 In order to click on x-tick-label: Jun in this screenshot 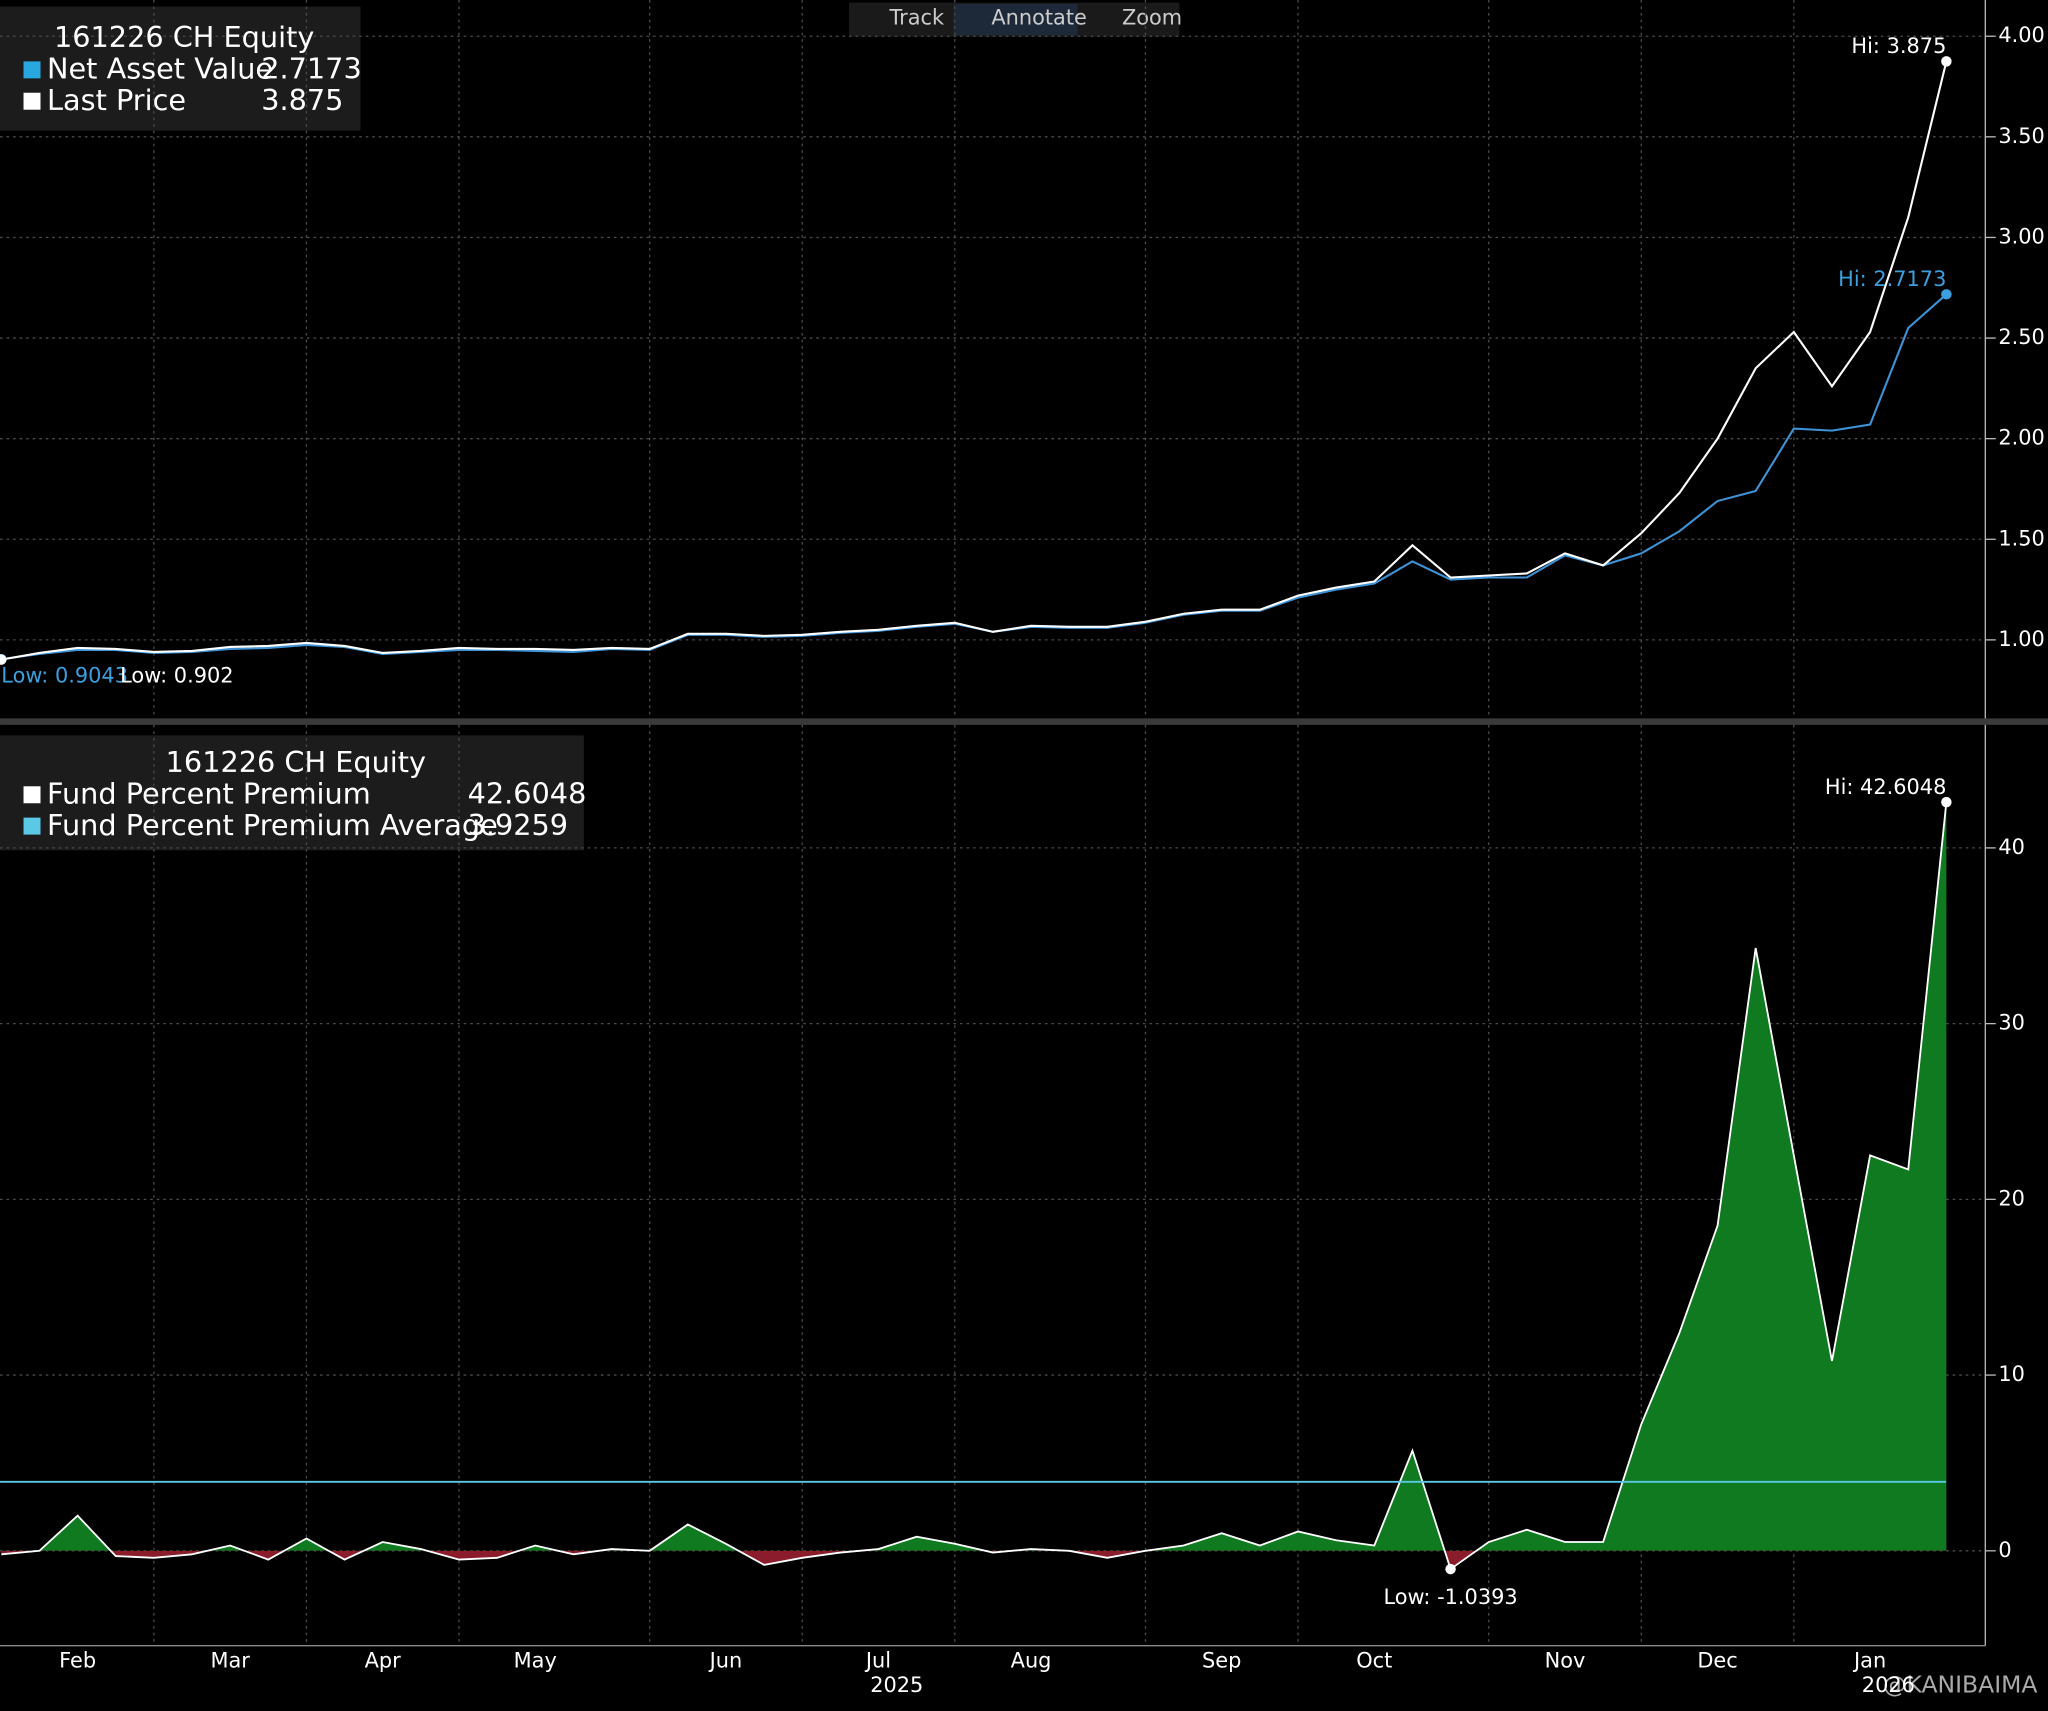, I will do `click(725, 1660)`.